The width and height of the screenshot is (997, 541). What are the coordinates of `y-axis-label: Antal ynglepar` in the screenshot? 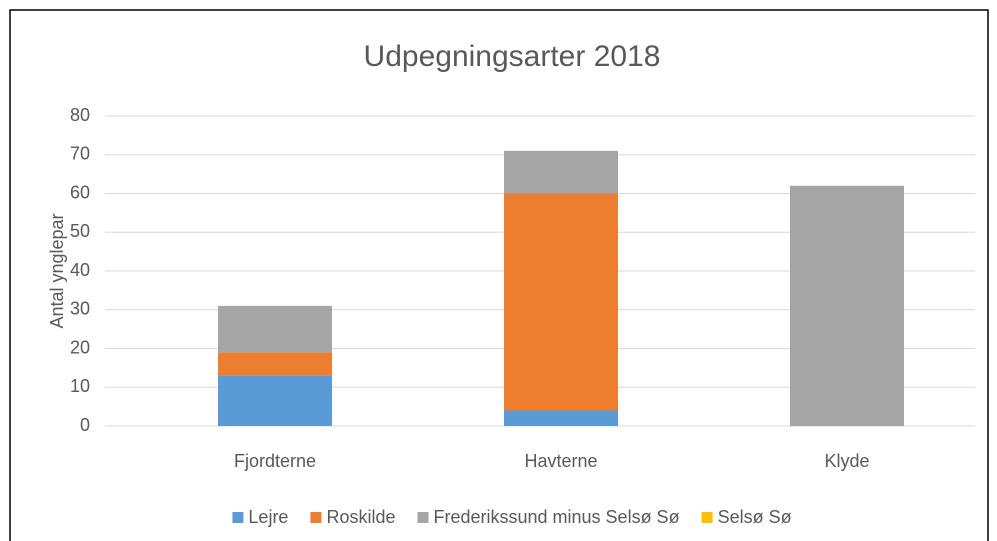 It's located at (57, 270).